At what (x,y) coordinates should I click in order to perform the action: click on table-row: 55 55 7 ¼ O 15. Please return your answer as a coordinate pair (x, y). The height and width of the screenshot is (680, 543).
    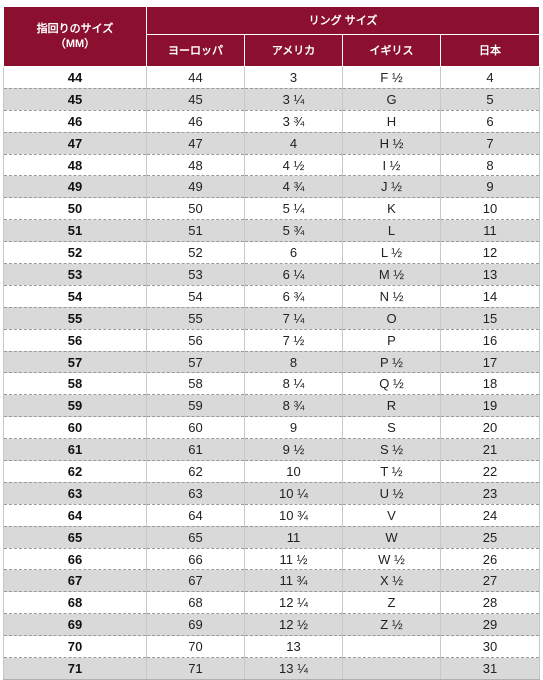
    Looking at the image, I should click on (272, 318).